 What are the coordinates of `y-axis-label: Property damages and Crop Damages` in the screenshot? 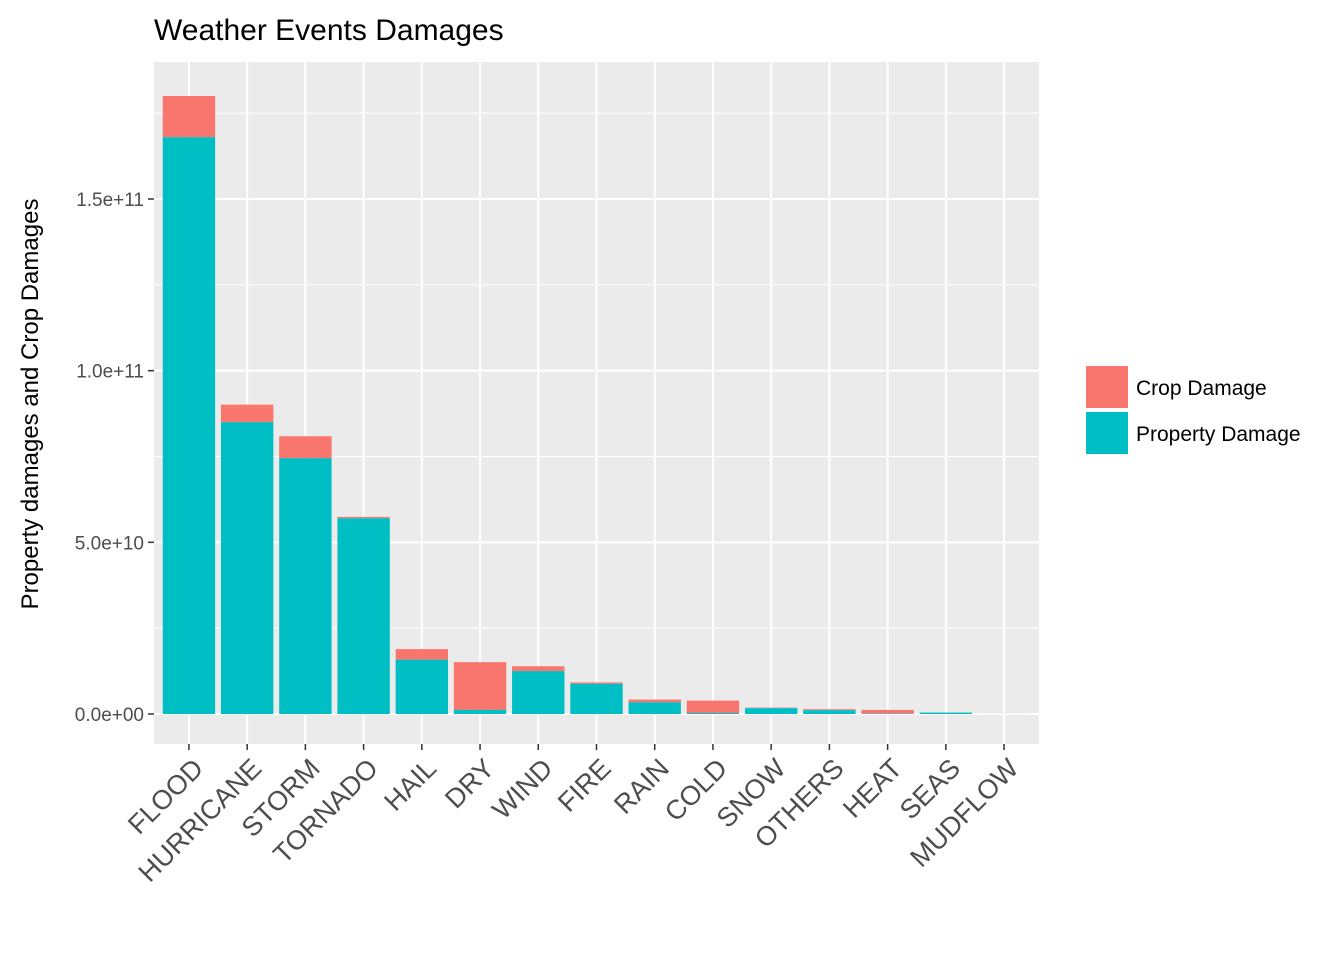 It's located at (30, 404).